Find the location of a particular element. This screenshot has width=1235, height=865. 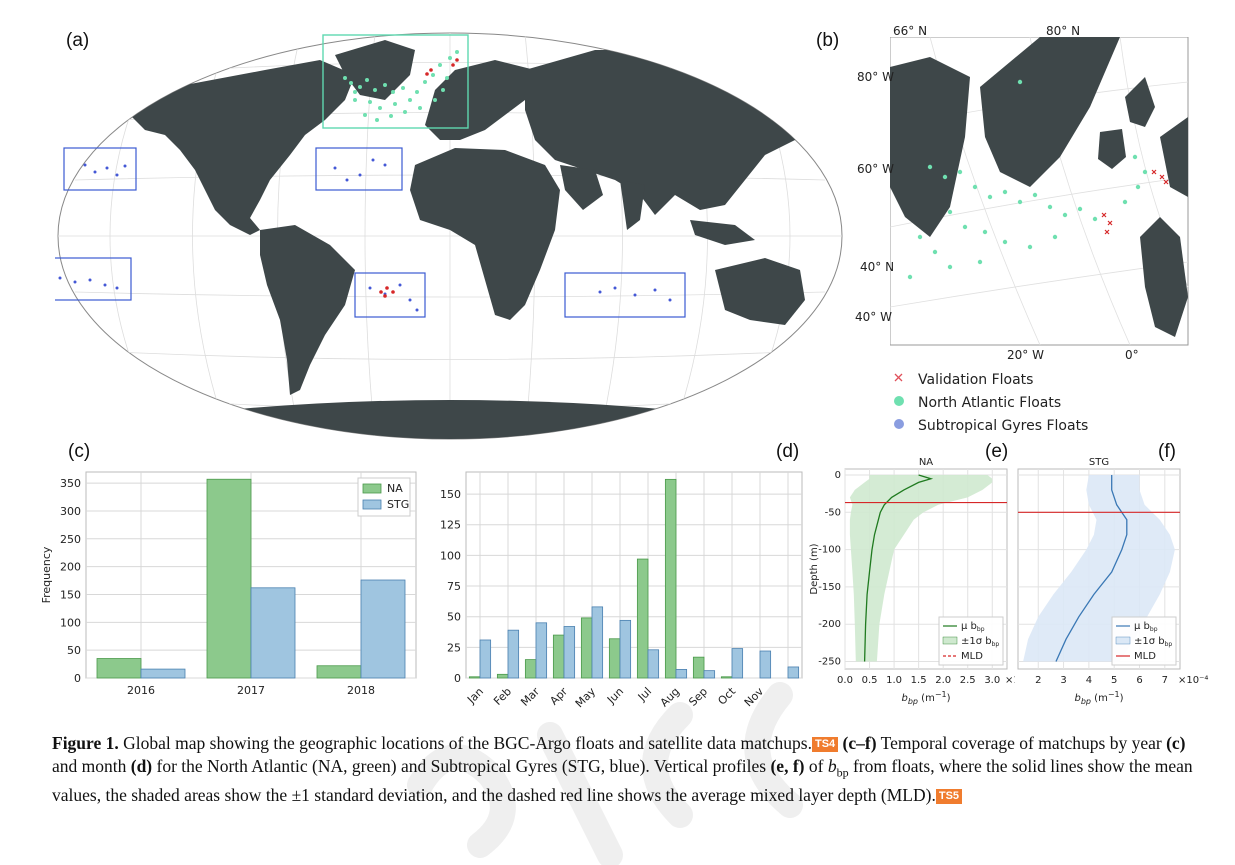

validation-floats-map is located at coordinates (442, 67).